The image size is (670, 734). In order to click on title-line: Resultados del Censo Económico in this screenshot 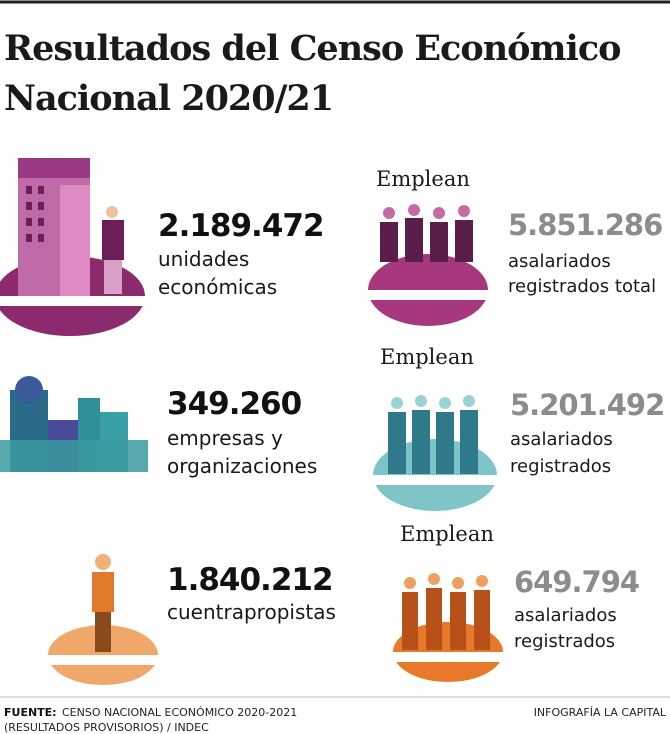, I will do `click(312, 48)`.